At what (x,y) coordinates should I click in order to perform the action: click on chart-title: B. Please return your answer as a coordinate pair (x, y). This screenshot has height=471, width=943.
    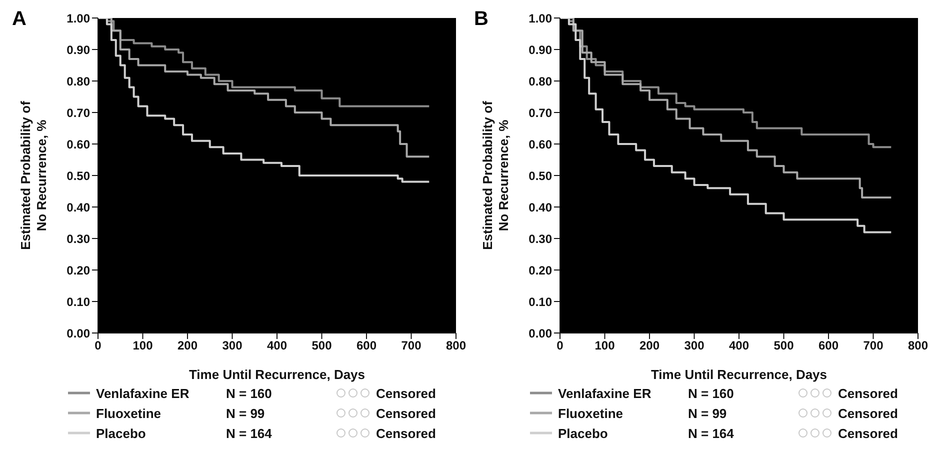
    Looking at the image, I should click on (481, 19).